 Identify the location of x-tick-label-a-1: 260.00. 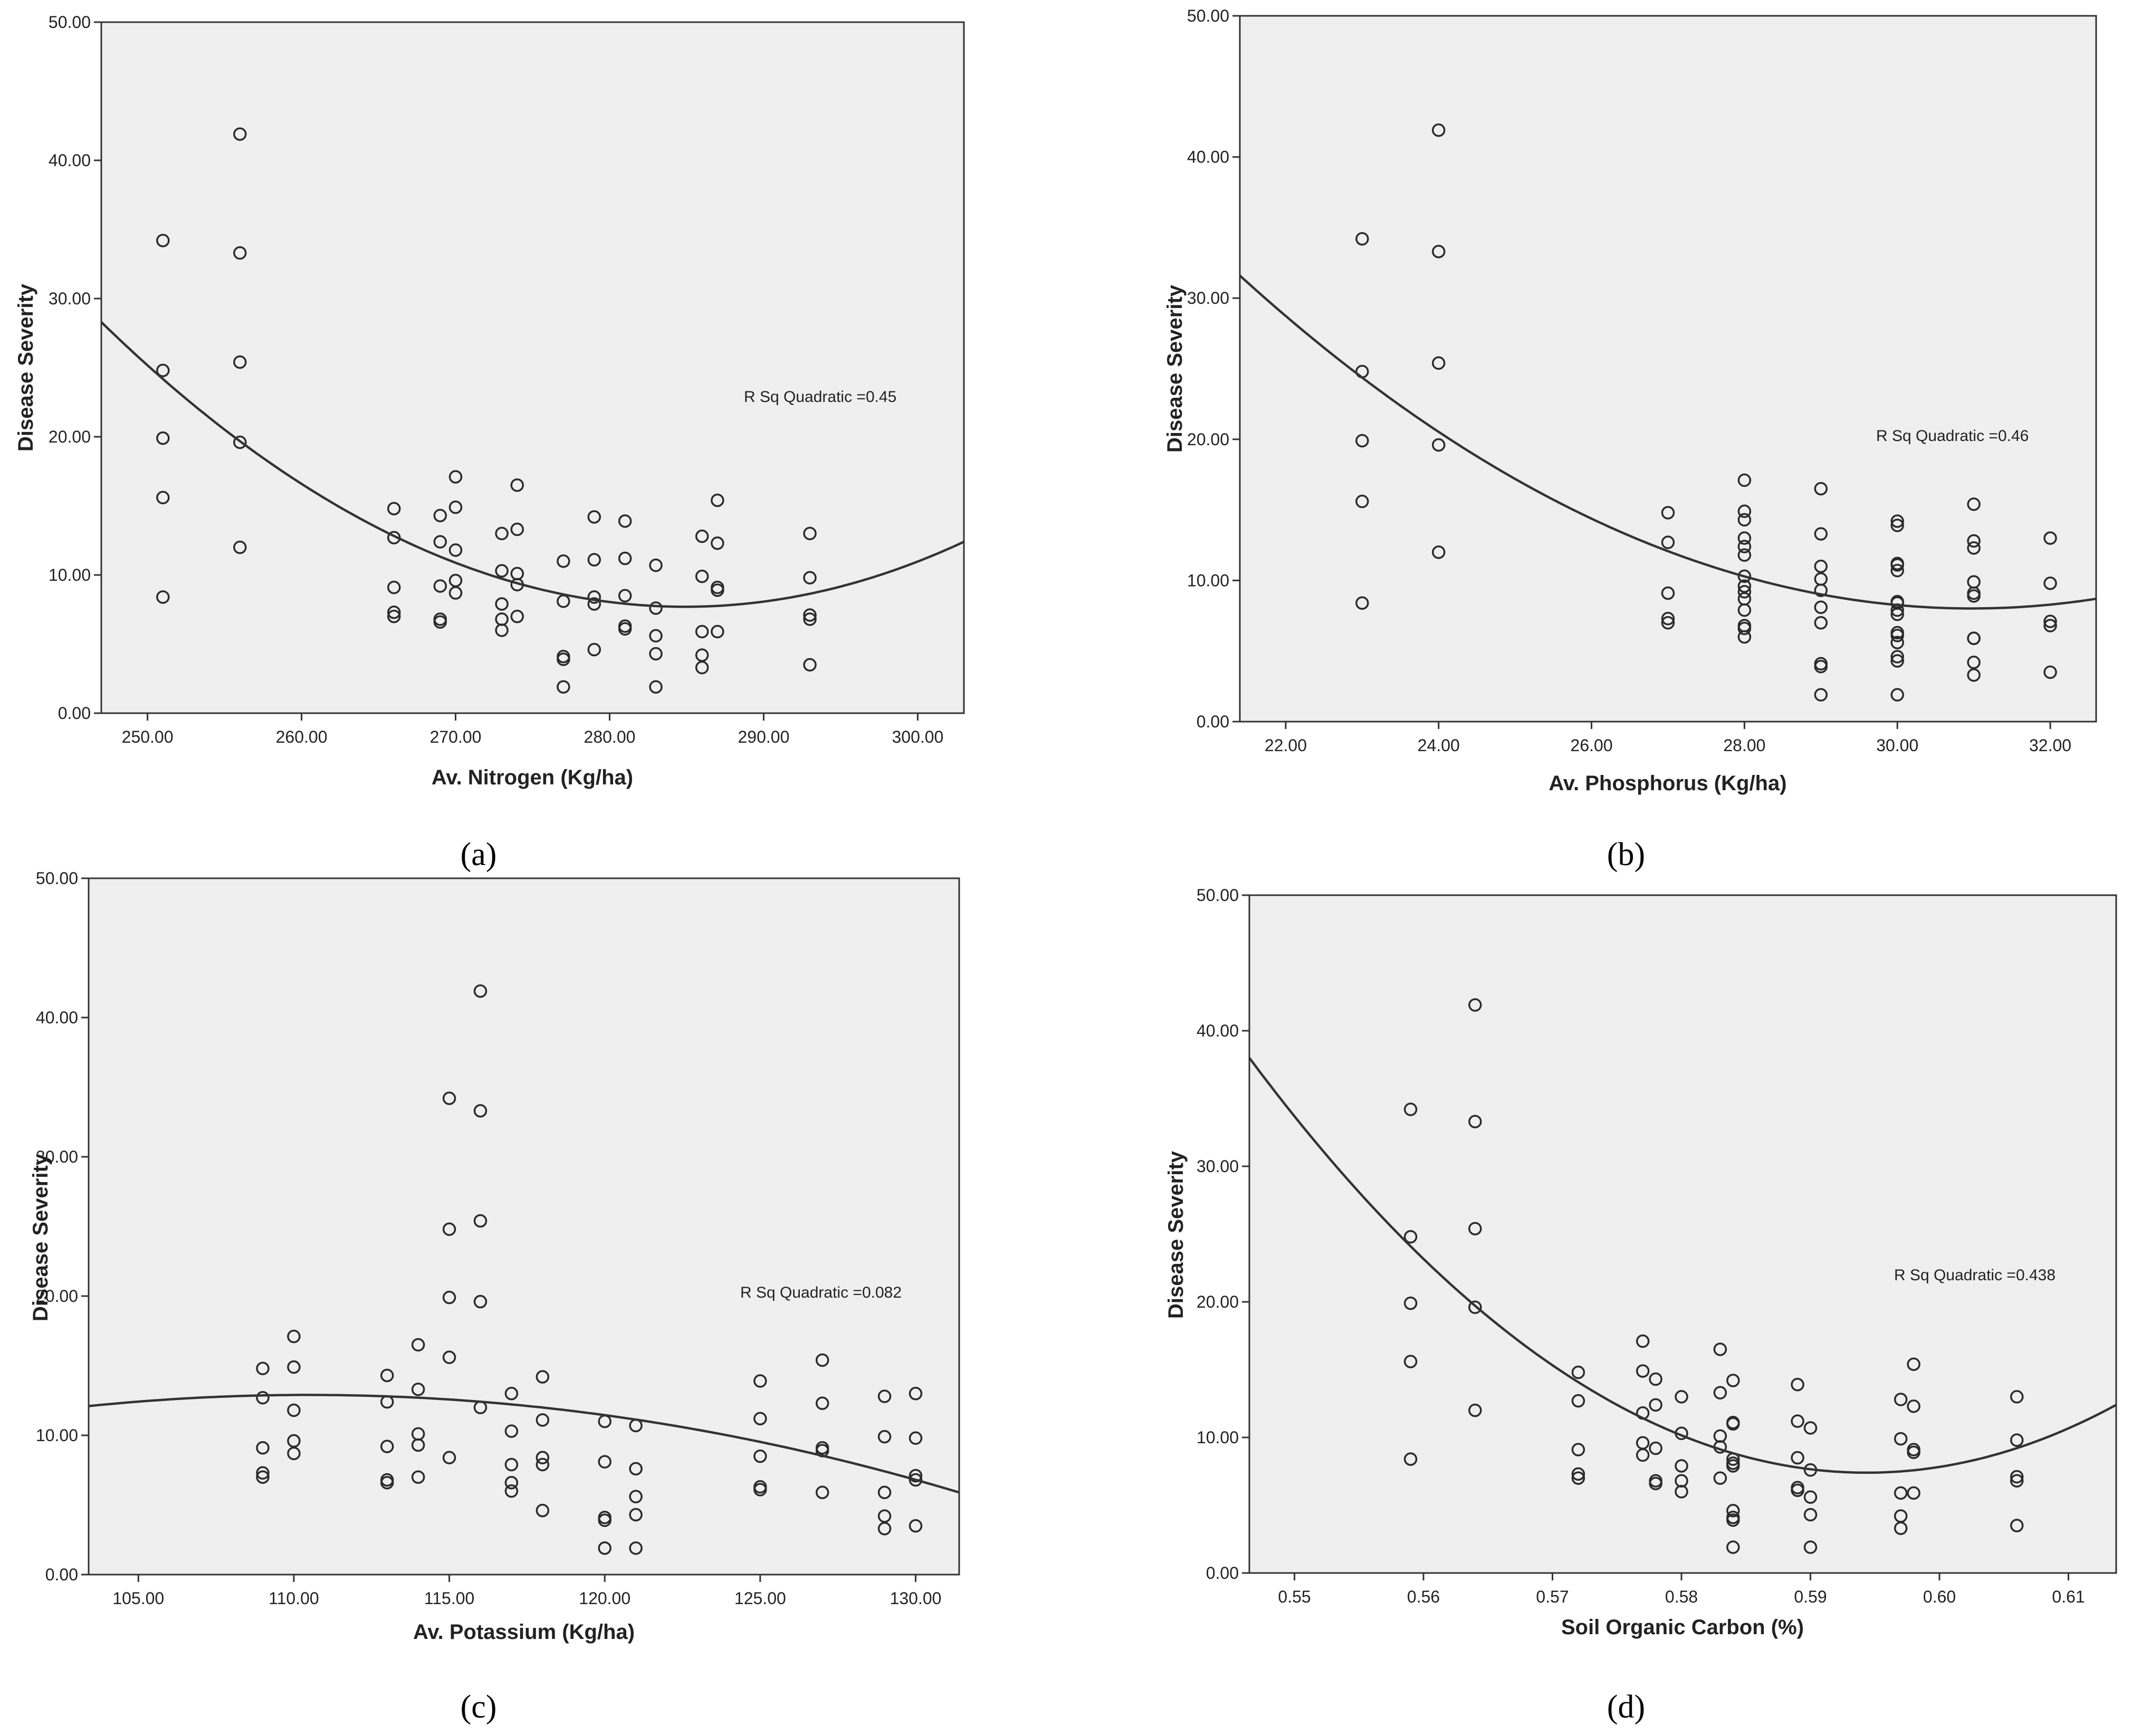
(302, 736).